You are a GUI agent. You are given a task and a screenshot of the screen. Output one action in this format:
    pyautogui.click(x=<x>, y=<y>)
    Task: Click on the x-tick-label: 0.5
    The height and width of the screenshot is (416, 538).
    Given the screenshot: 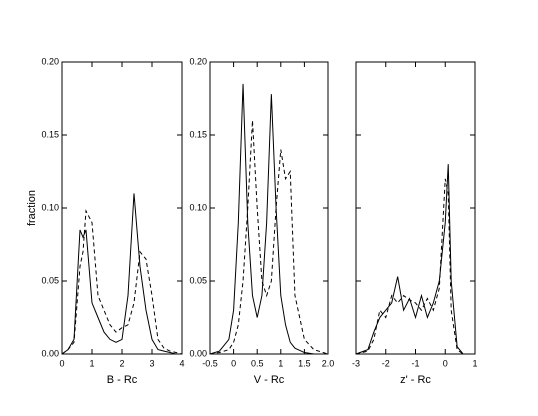 What is the action you would take?
    pyautogui.click(x=257, y=363)
    